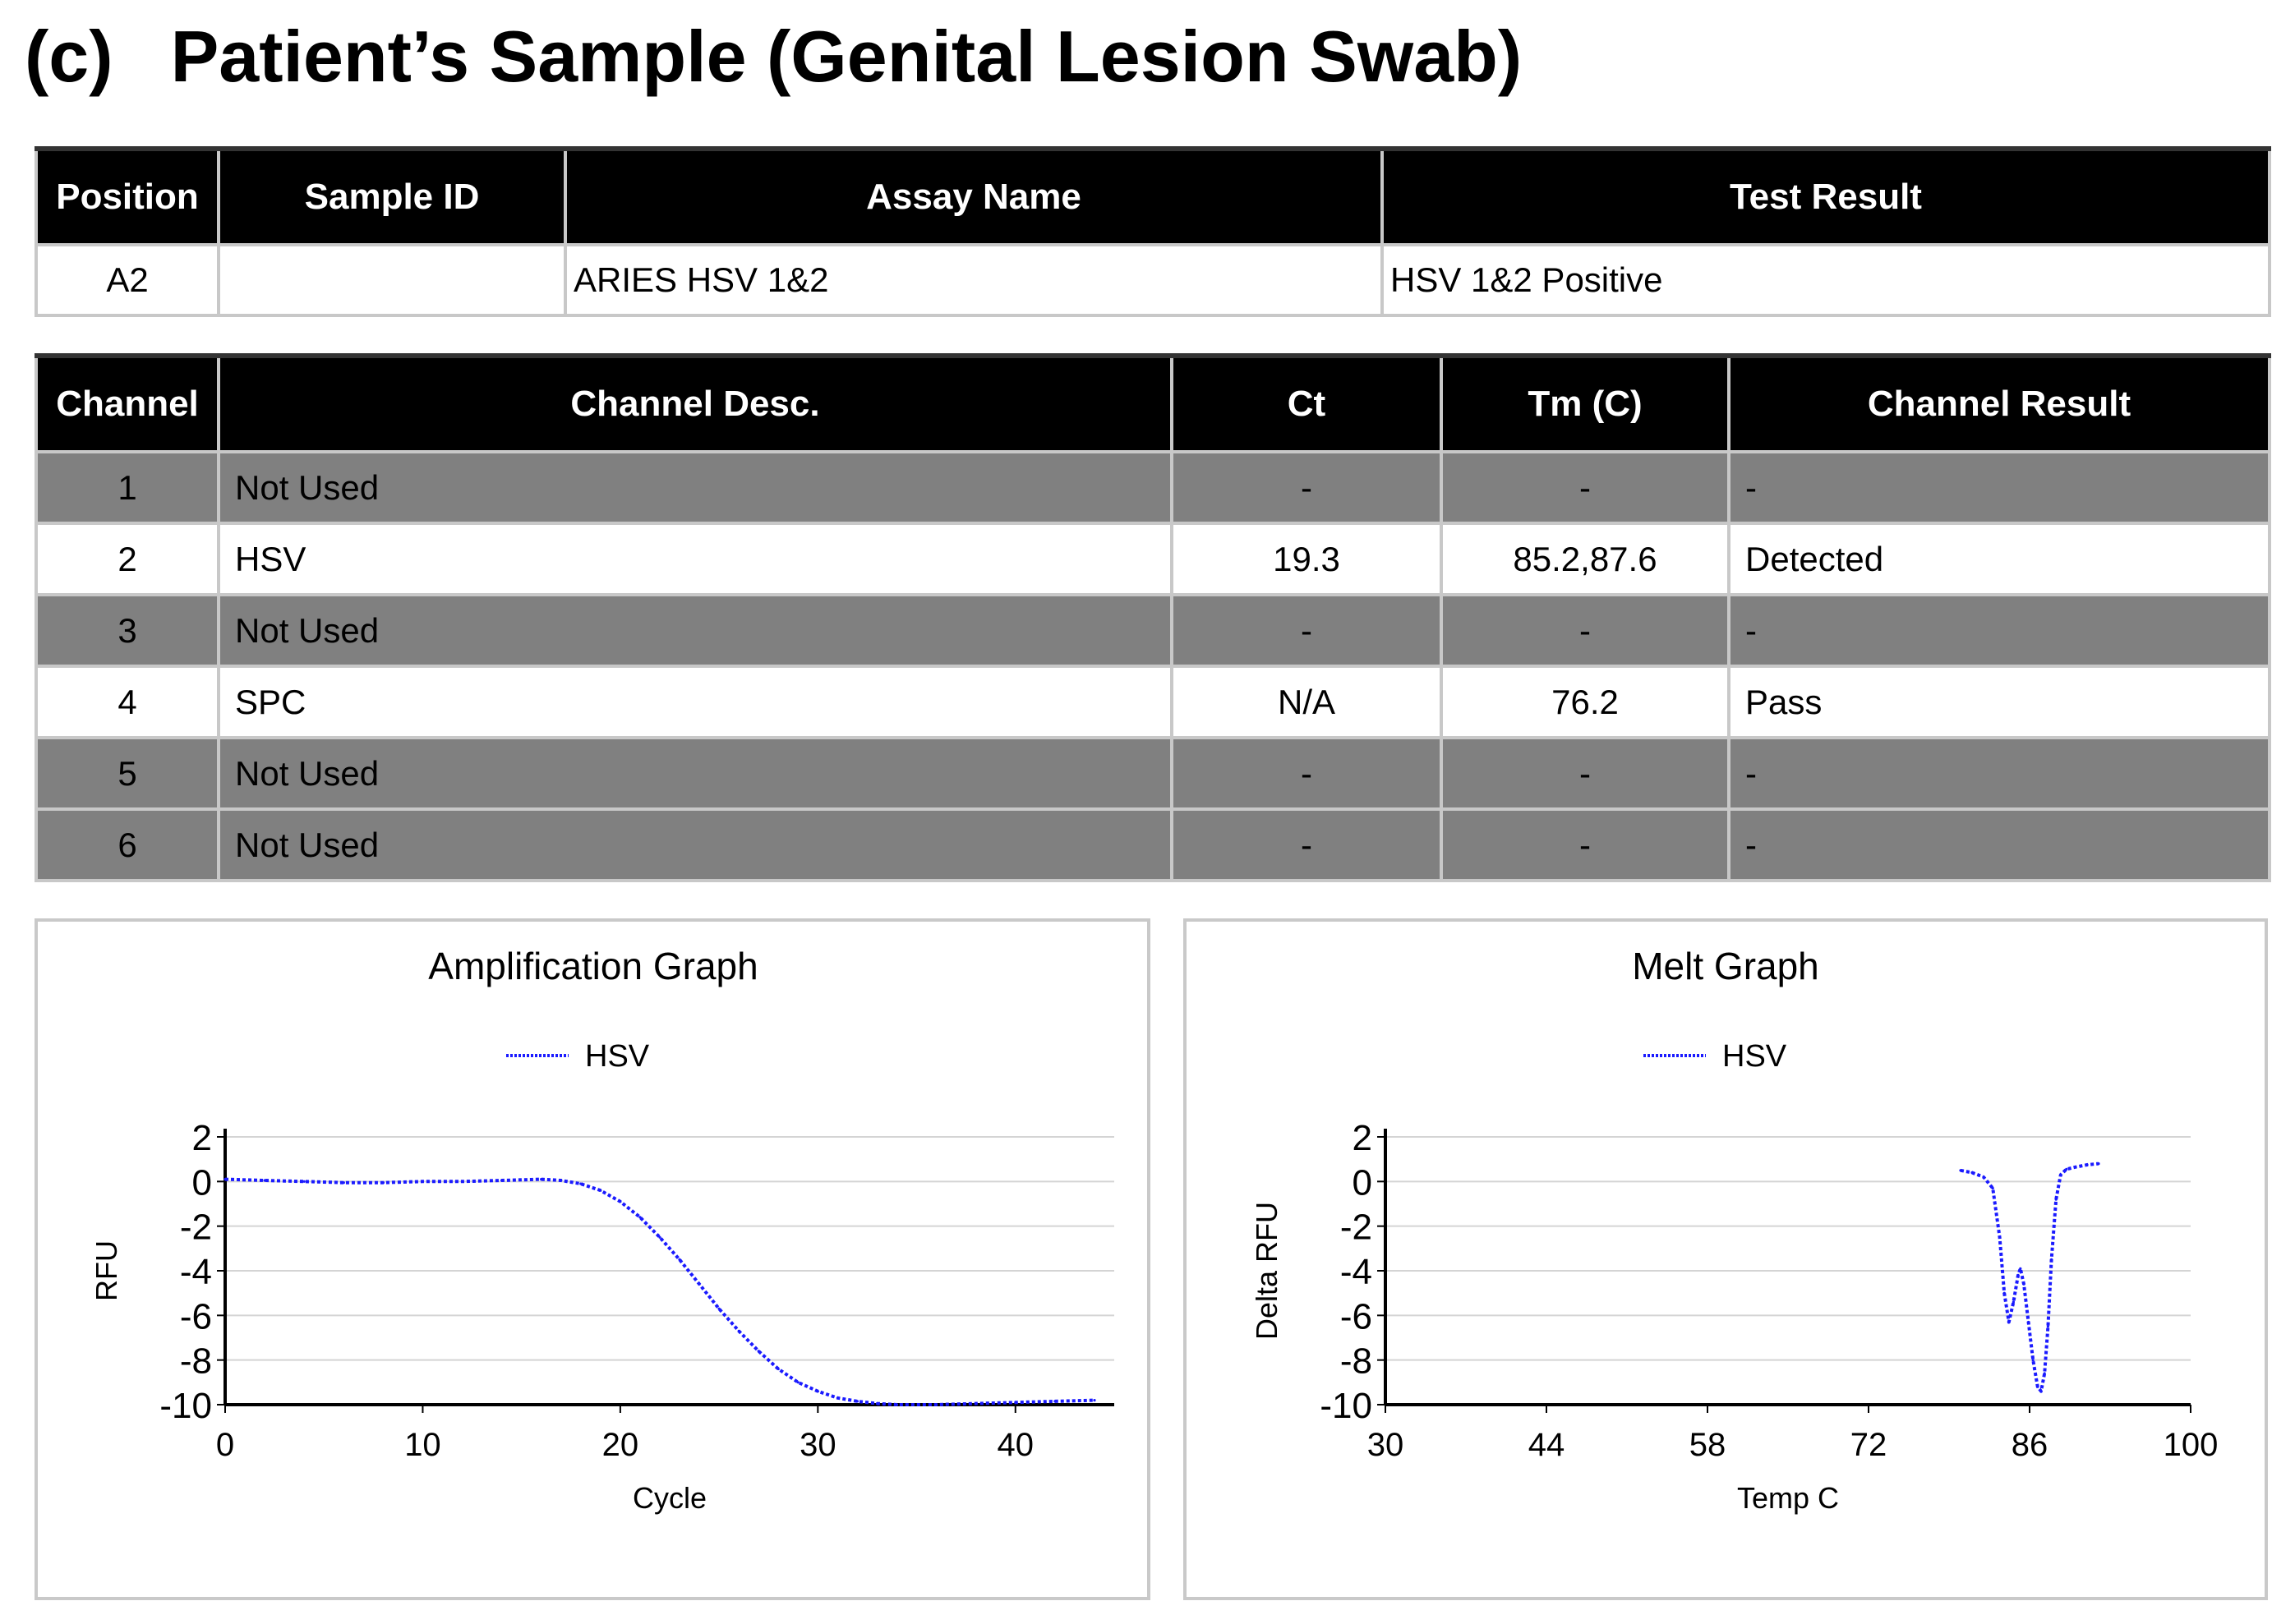 This screenshot has height=1624, width=2295. What do you see at coordinates (1825, 196) in the screenshot?
I see `header-test-result: Test Result` at bounding box center [1825, 196].